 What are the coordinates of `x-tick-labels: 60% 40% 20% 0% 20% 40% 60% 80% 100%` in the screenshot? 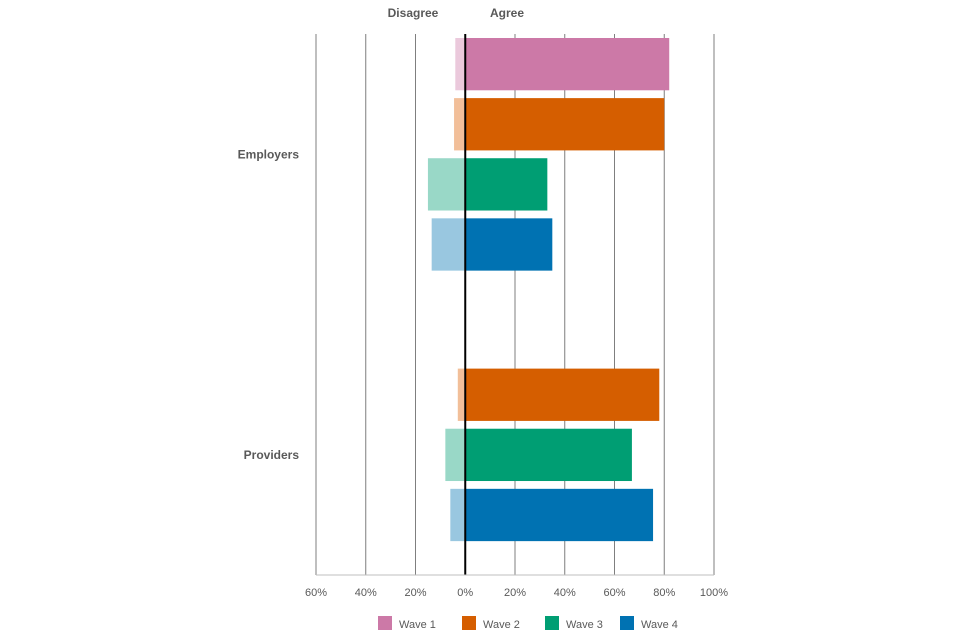 It's located at (516, 593).